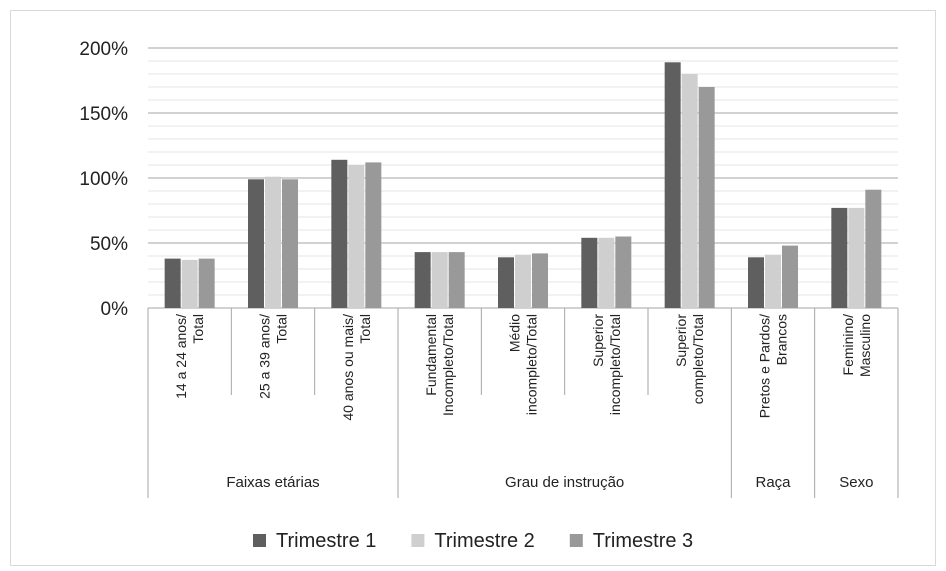 This screenshot has height=571, width=946. What do you see at coordinates (865, 345) in the screenshot?
I see `category-label-line: Masculino` at bounding box center [865, 345].